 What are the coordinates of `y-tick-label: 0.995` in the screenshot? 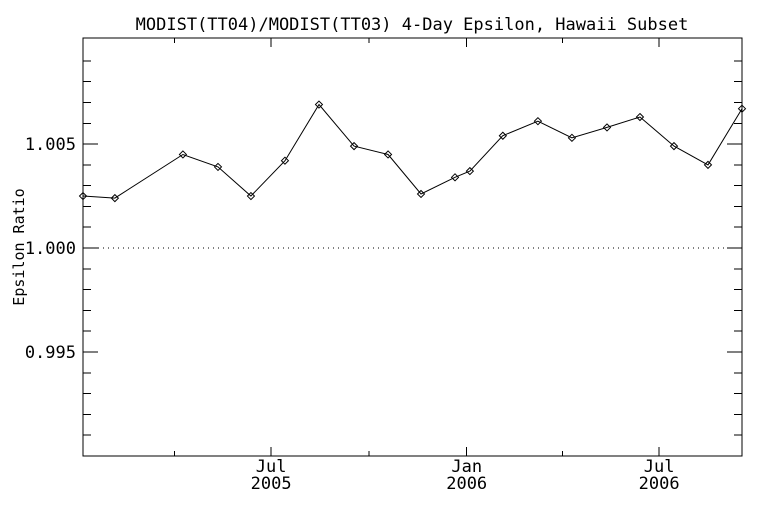 It's located at (50, 353).